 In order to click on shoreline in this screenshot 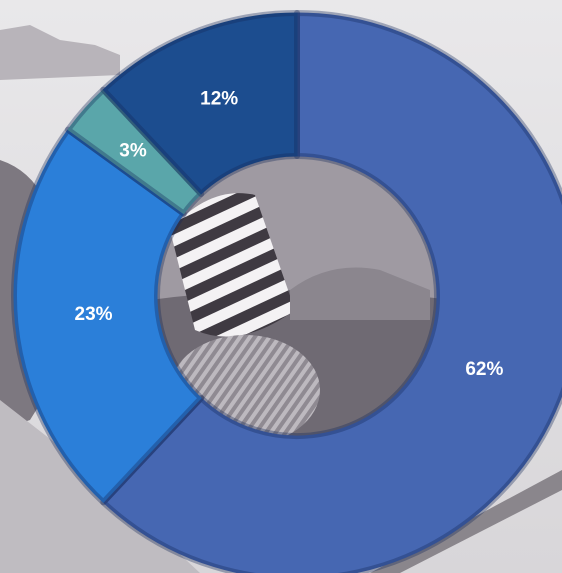, I will do `click(60, 52)`.